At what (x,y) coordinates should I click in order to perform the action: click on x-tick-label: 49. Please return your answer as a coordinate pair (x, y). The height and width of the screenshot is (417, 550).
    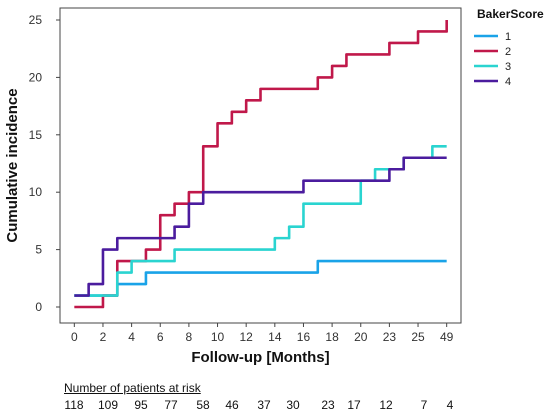
    Looking at the image, I should click on (447, 337).